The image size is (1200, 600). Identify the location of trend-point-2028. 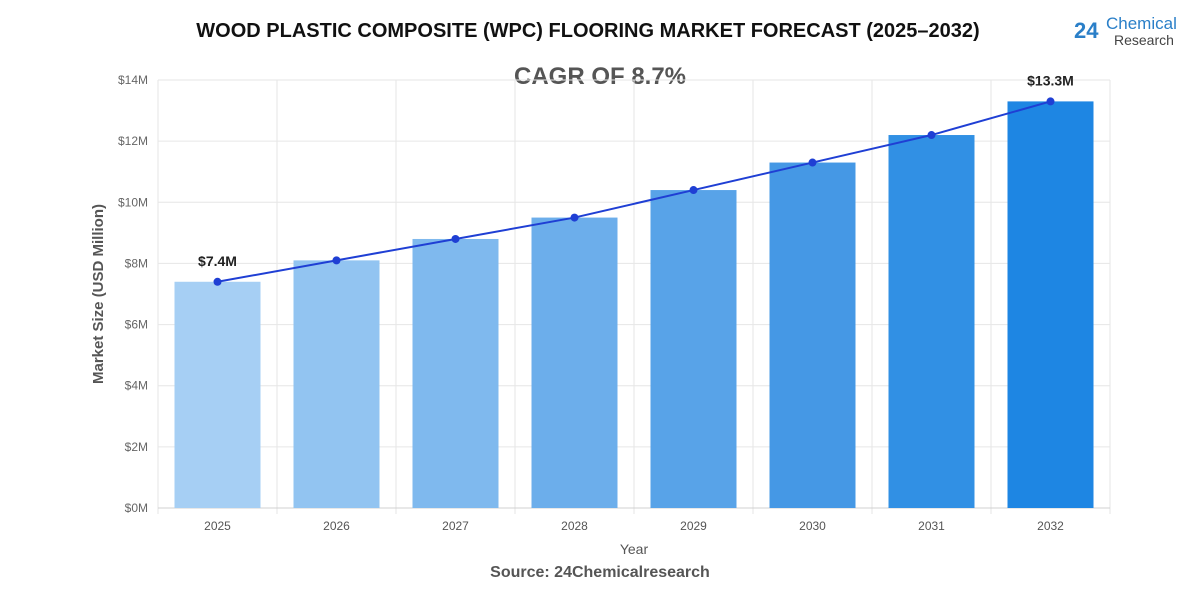
(574, 217).